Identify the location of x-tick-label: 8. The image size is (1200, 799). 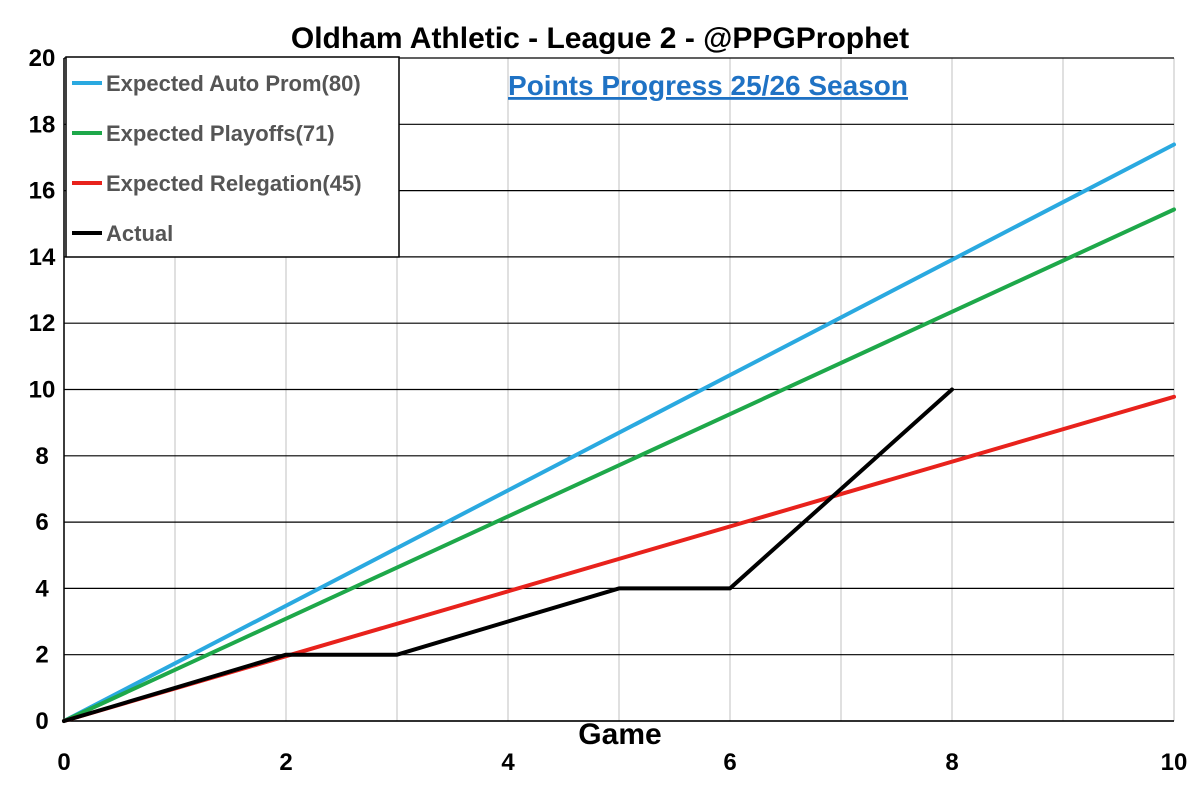
(951, 762).